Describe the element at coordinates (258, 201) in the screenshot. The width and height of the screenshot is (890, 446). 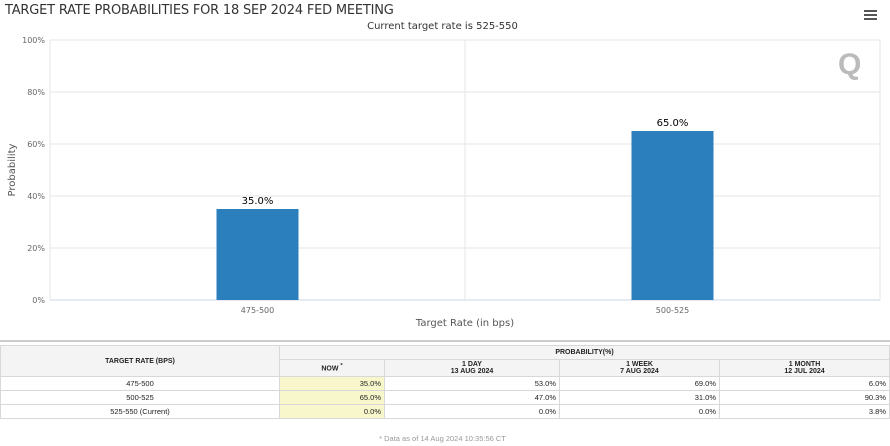
I see `data-label: 35.0%` at that location.